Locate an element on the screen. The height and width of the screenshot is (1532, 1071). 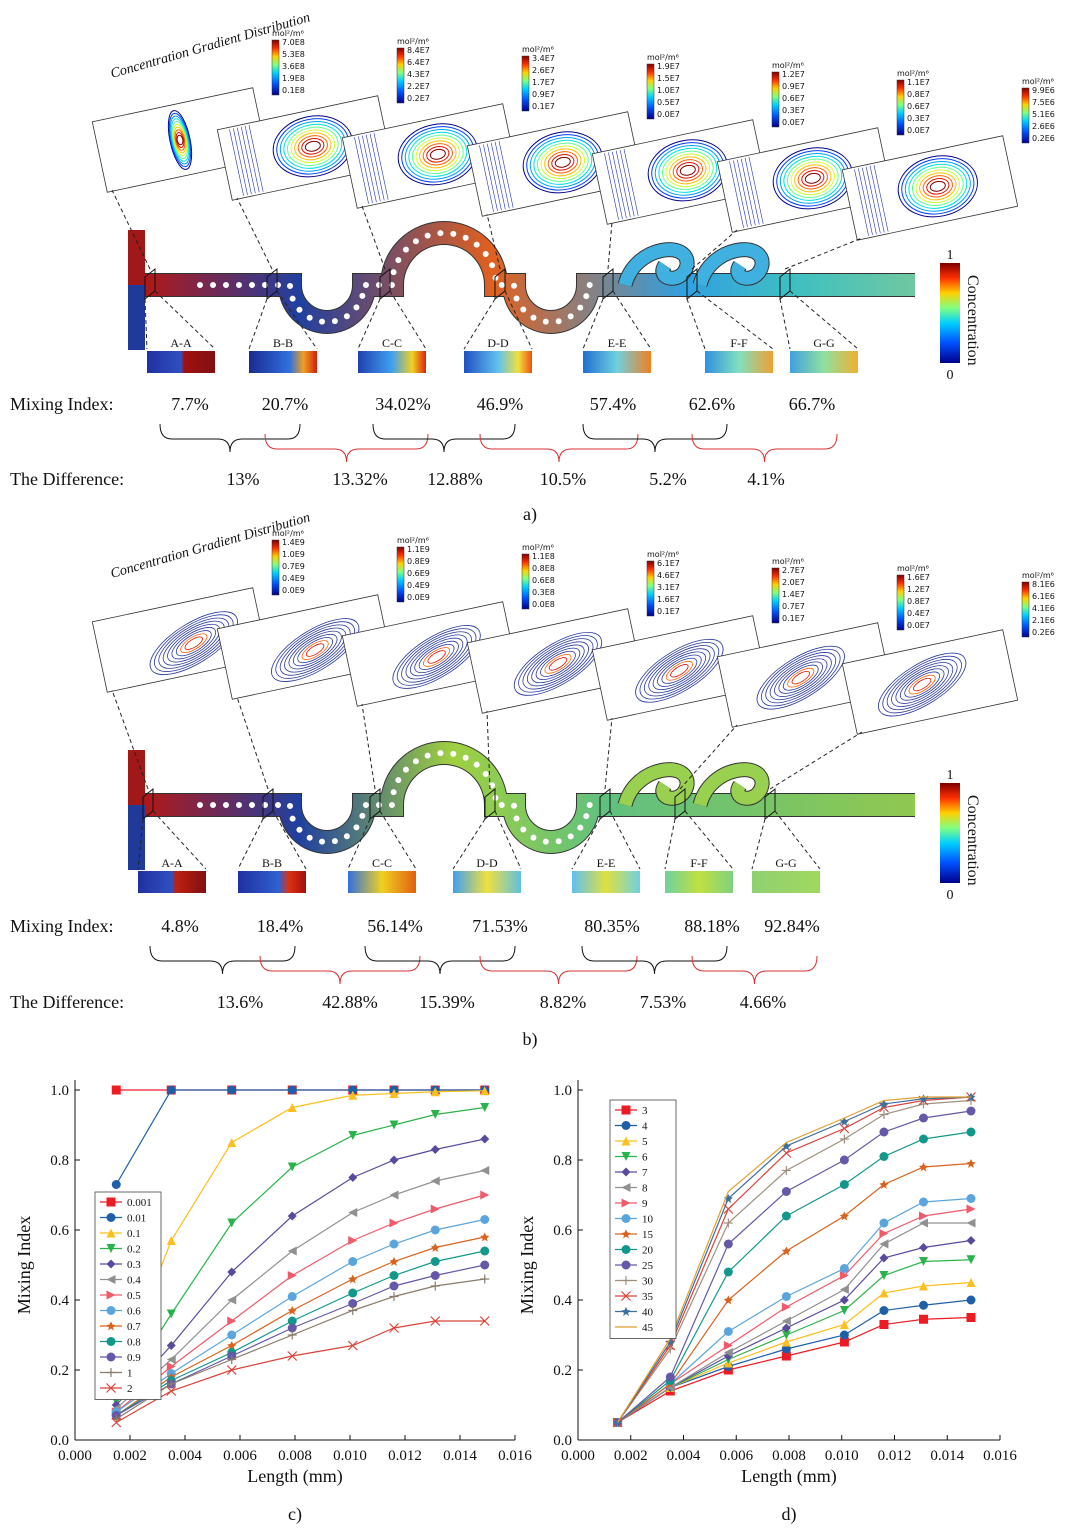
colorbar-label: 4.6E7 is located at coordinates (668, 575).